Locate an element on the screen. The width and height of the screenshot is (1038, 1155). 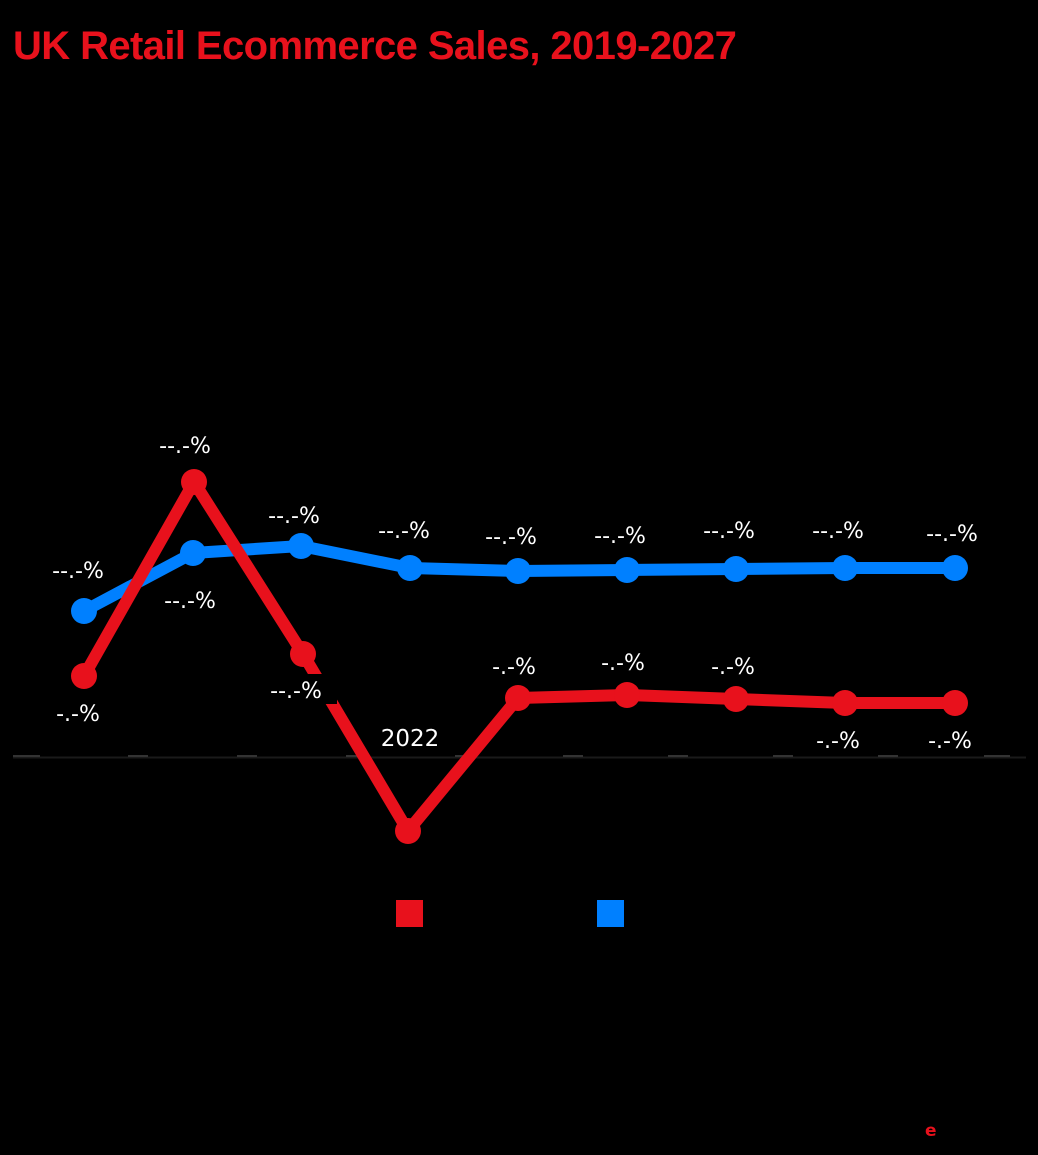
label-backgrounds is located at coordinates (352, 714).